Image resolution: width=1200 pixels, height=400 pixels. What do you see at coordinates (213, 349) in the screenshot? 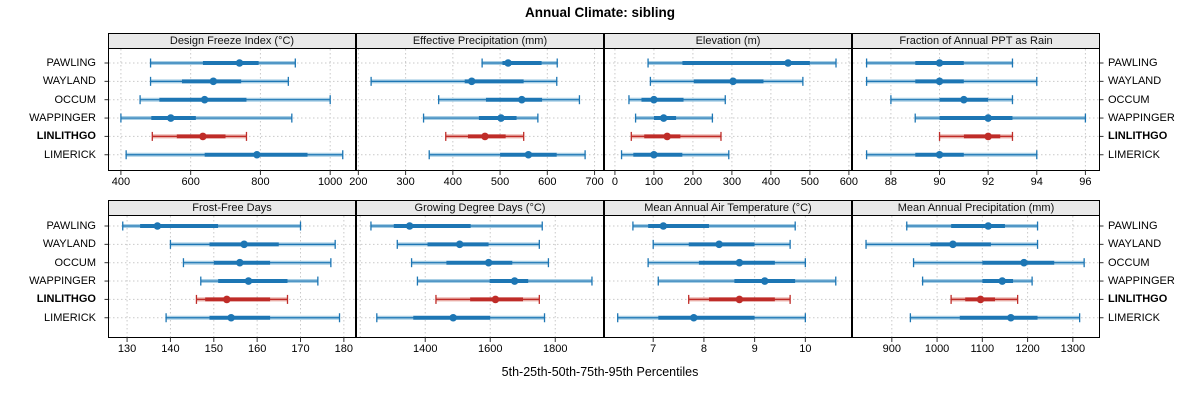
I see `tick-label: 150` at bounding box center [213, 349].